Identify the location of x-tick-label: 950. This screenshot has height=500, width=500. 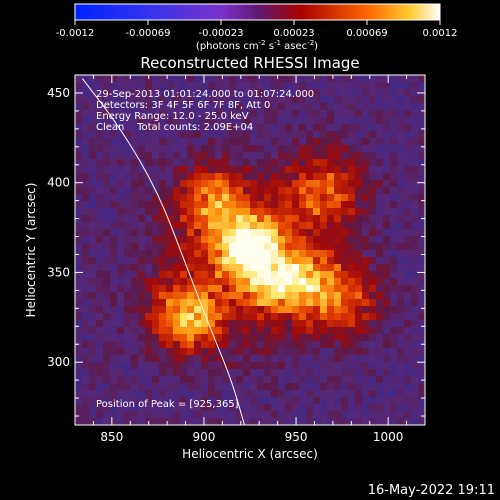
(296, 437).